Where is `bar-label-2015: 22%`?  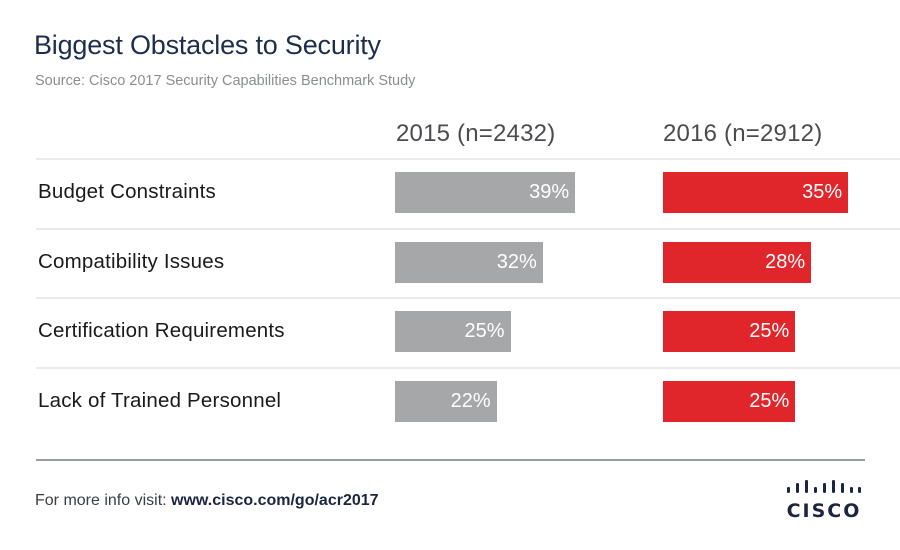 bar-label-2015: 22% is located at coordinates (470, 400).